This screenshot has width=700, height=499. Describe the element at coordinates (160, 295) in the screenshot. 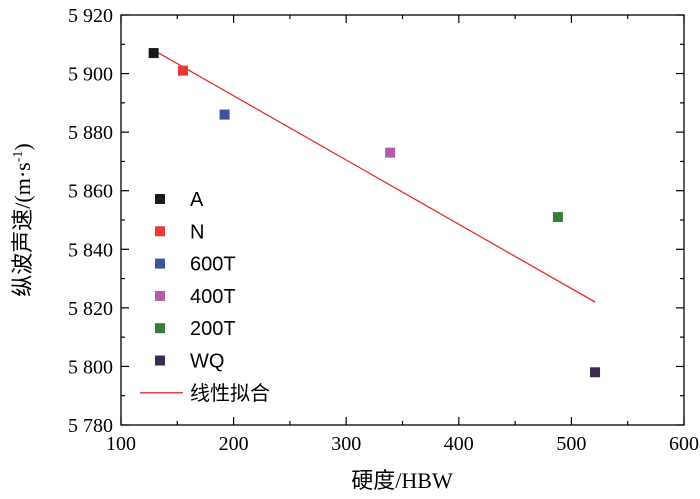

I see `legend-marker-400t` at that location.